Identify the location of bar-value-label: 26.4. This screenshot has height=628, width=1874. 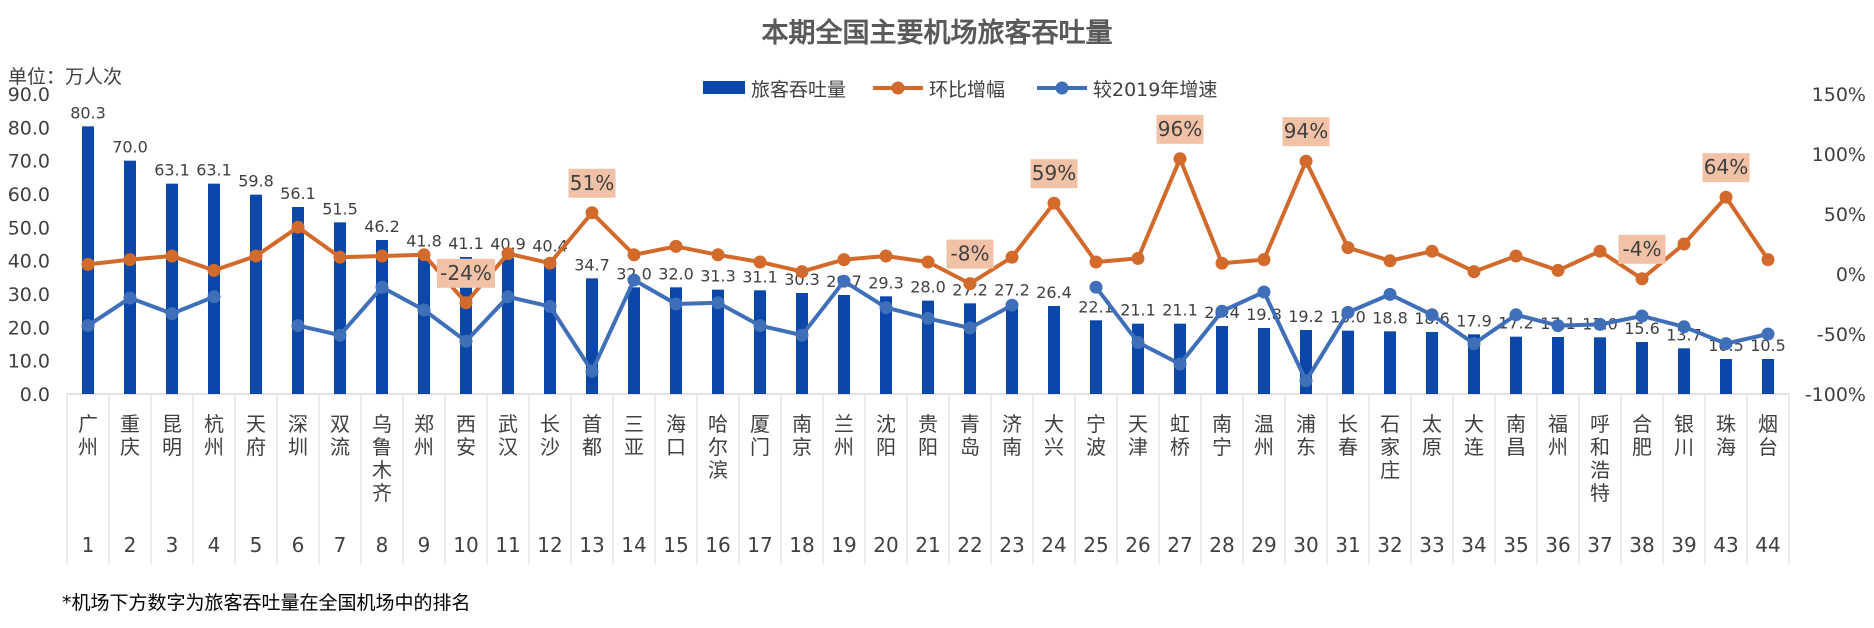
(1054, 292).